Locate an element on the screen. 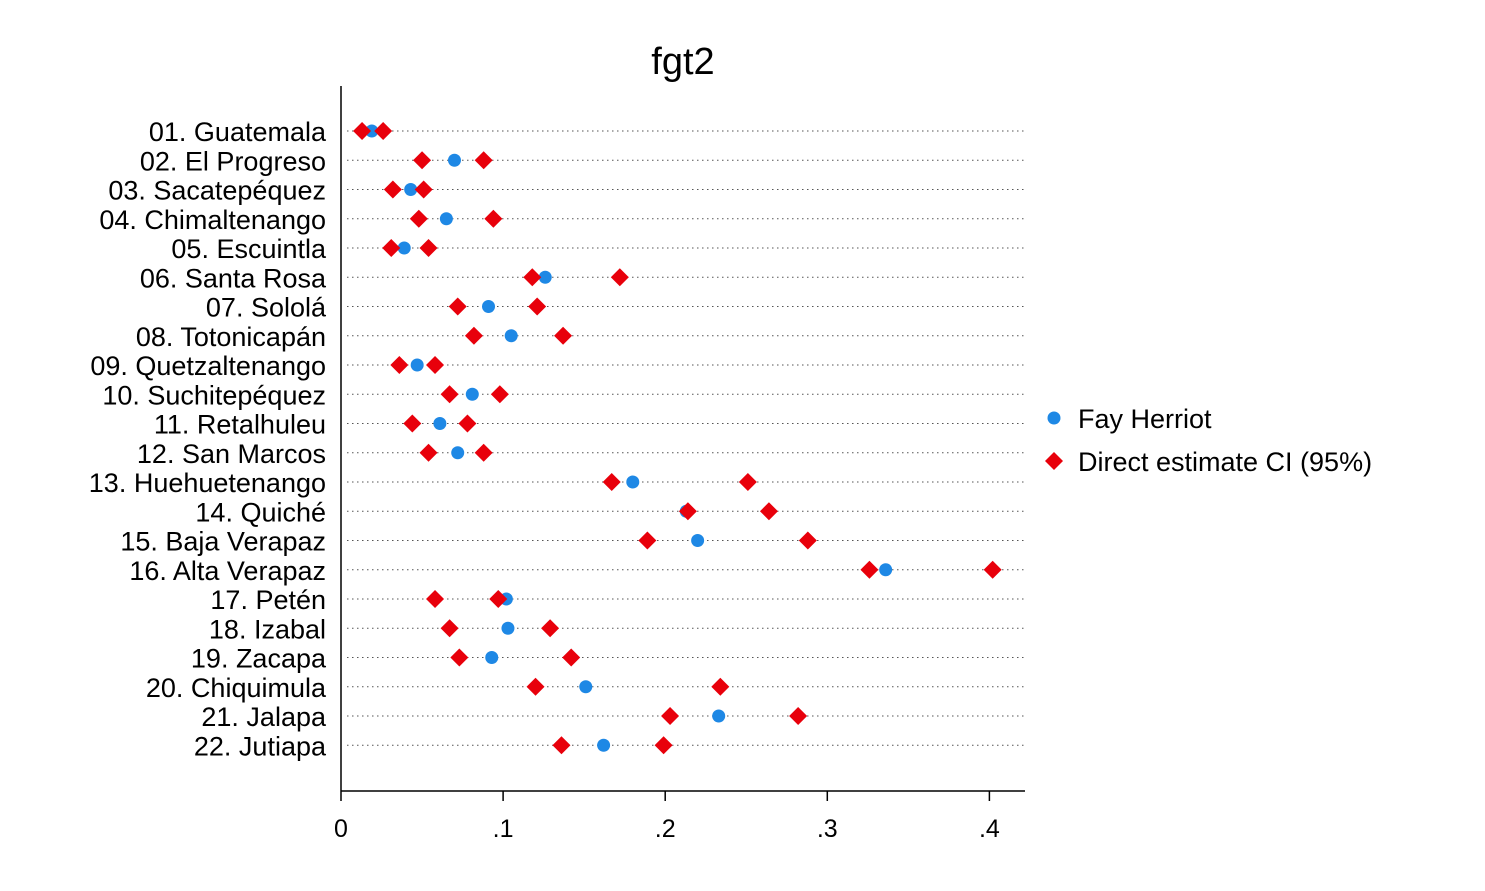  chart-title: fgt2 is located at coordinates (682, 62).